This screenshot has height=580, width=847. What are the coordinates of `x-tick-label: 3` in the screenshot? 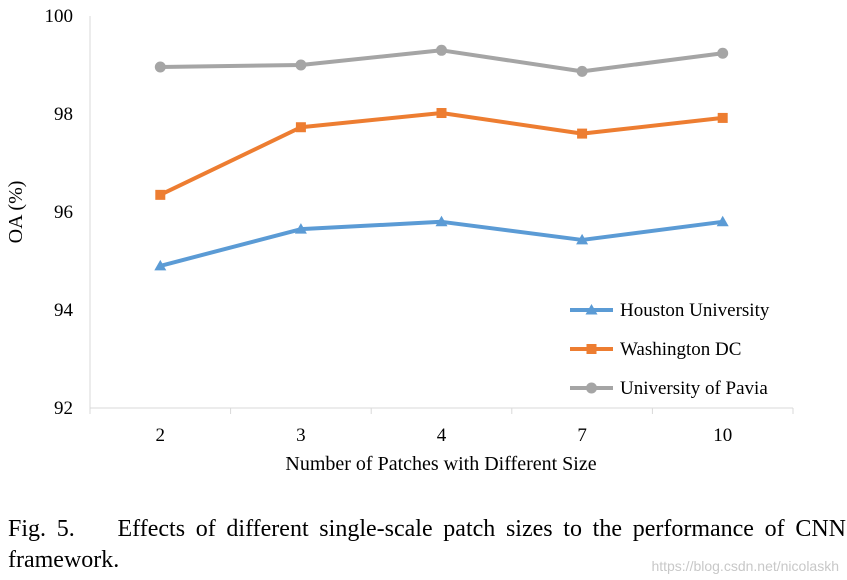 It's located at (301, 435).